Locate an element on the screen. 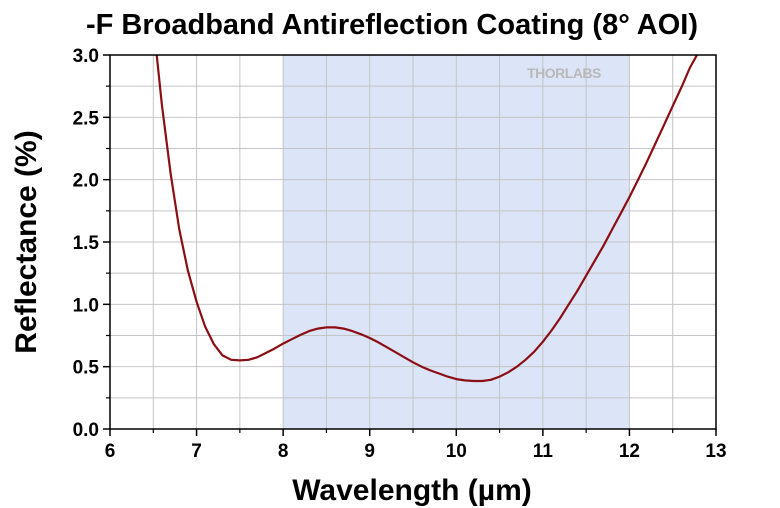 This screenshot has width=780, height=508. x-tick-label: 7 is located at coordinates (196, 451).